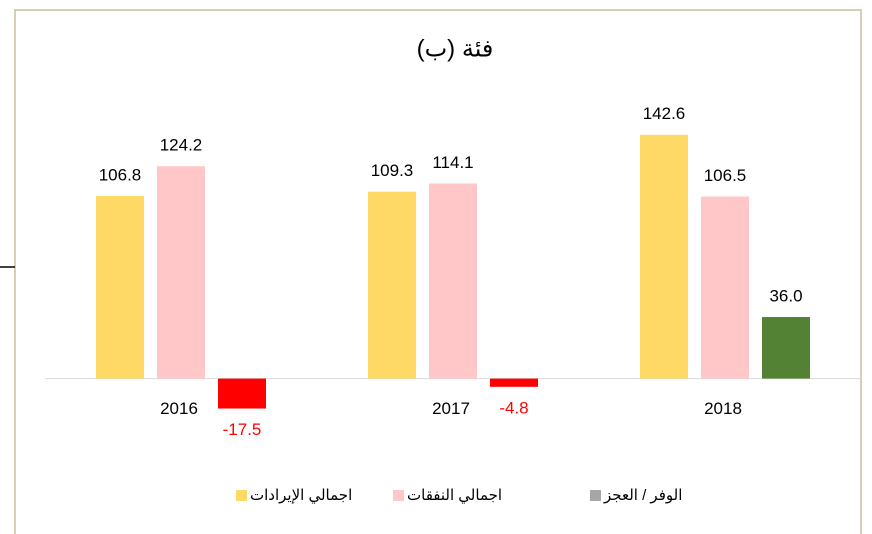 The image size is (872, 534). I want to click on value-label: 142.6, so click(664, 113).